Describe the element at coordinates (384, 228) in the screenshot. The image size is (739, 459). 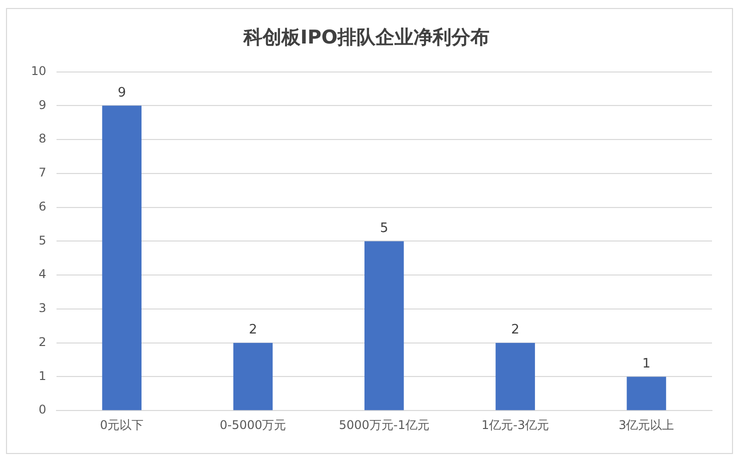
I see `data-label: 5` at that location.